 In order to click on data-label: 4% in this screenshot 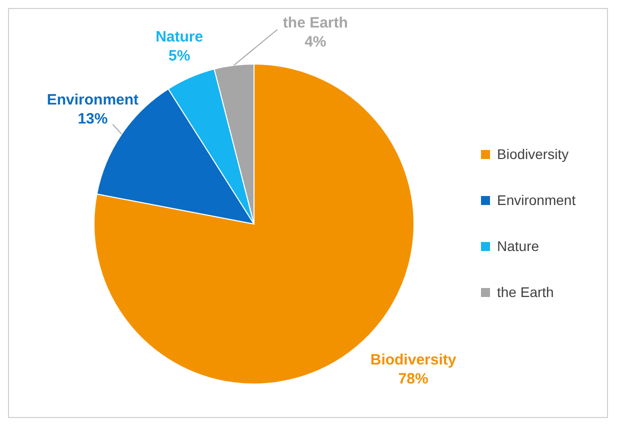, I will do `click(315, 41)`.